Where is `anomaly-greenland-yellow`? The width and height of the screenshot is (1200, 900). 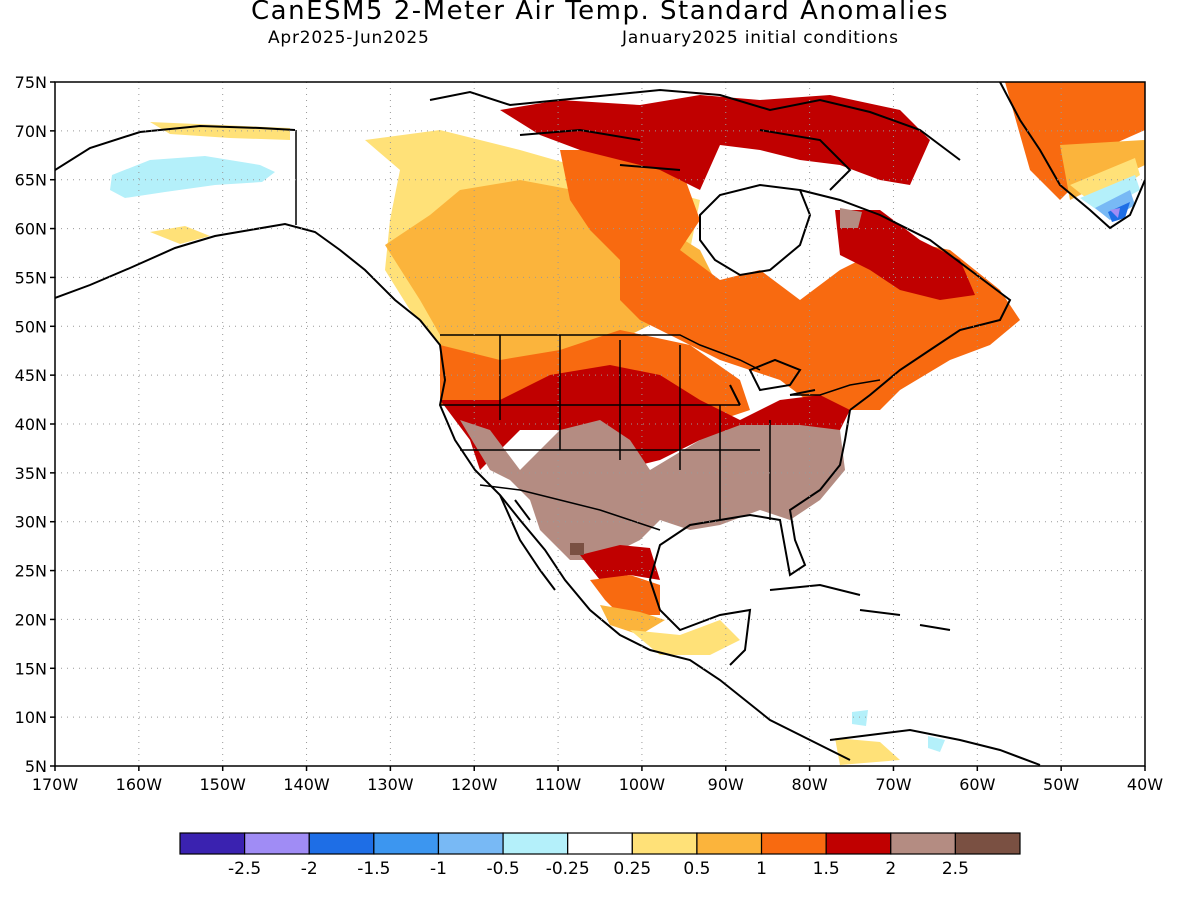 anomaly-greenland-yellow is located at coordinates (1105, 181).